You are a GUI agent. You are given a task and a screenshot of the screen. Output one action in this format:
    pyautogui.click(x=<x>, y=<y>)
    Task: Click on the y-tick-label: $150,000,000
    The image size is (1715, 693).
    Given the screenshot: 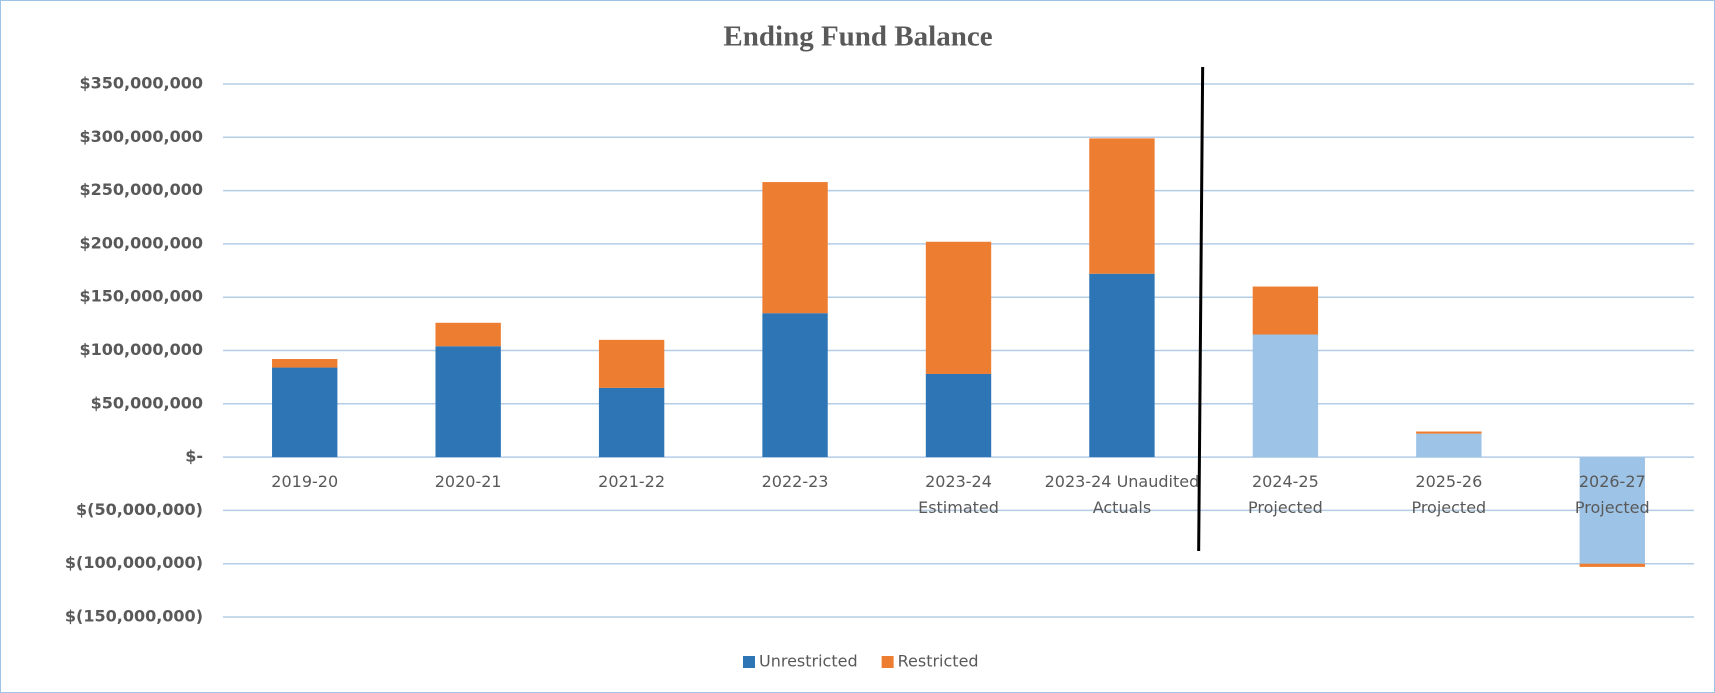 What is the action you would take?
    pyautogui.click(x=141, y=296)
    